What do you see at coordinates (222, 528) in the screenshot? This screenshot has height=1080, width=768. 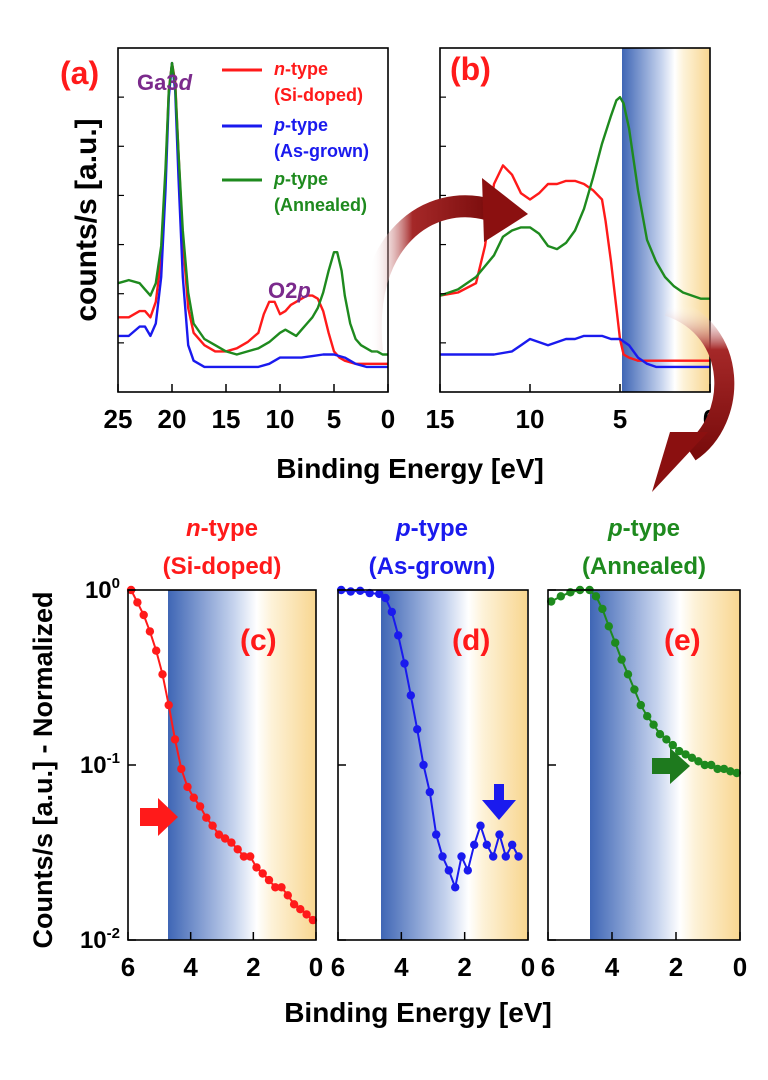 I see `title-c-line1: n-type` at bounding box center [222, 528].